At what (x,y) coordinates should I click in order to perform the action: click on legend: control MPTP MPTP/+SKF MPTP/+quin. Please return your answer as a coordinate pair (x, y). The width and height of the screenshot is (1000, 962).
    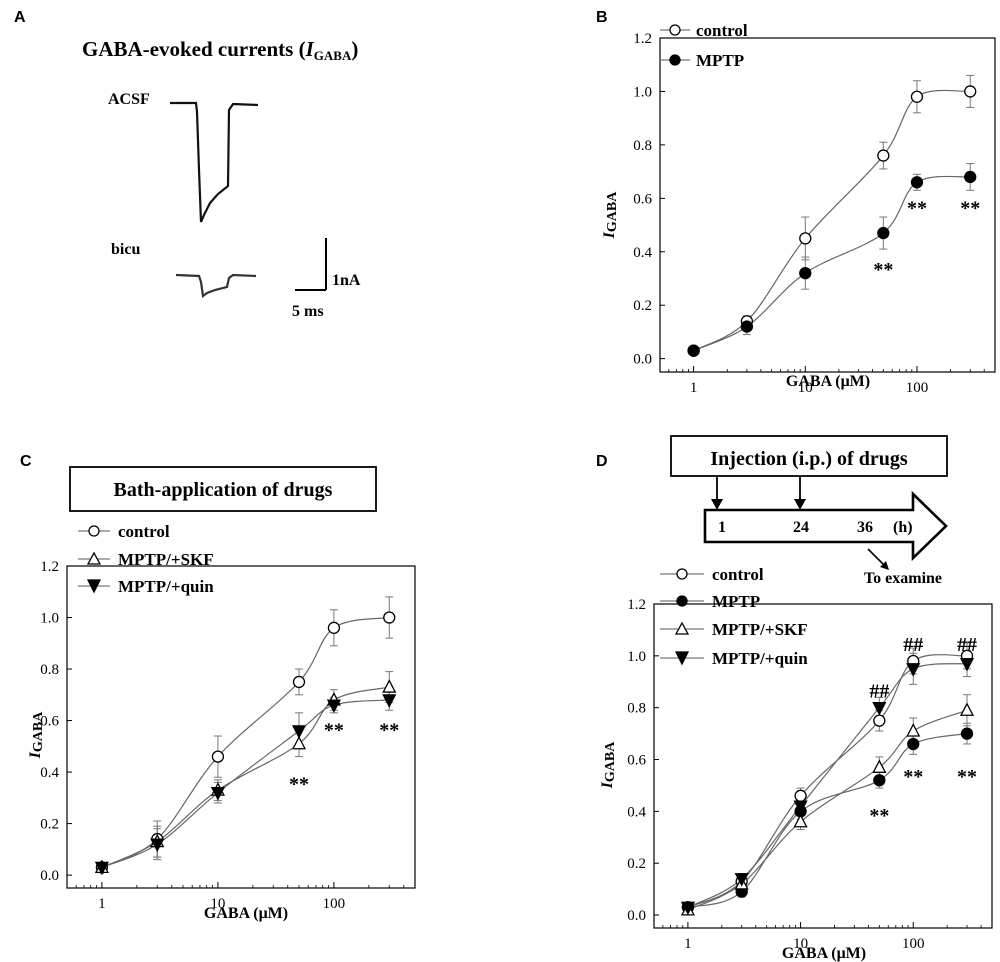
    Looking at the image, I should click on (734, 616).